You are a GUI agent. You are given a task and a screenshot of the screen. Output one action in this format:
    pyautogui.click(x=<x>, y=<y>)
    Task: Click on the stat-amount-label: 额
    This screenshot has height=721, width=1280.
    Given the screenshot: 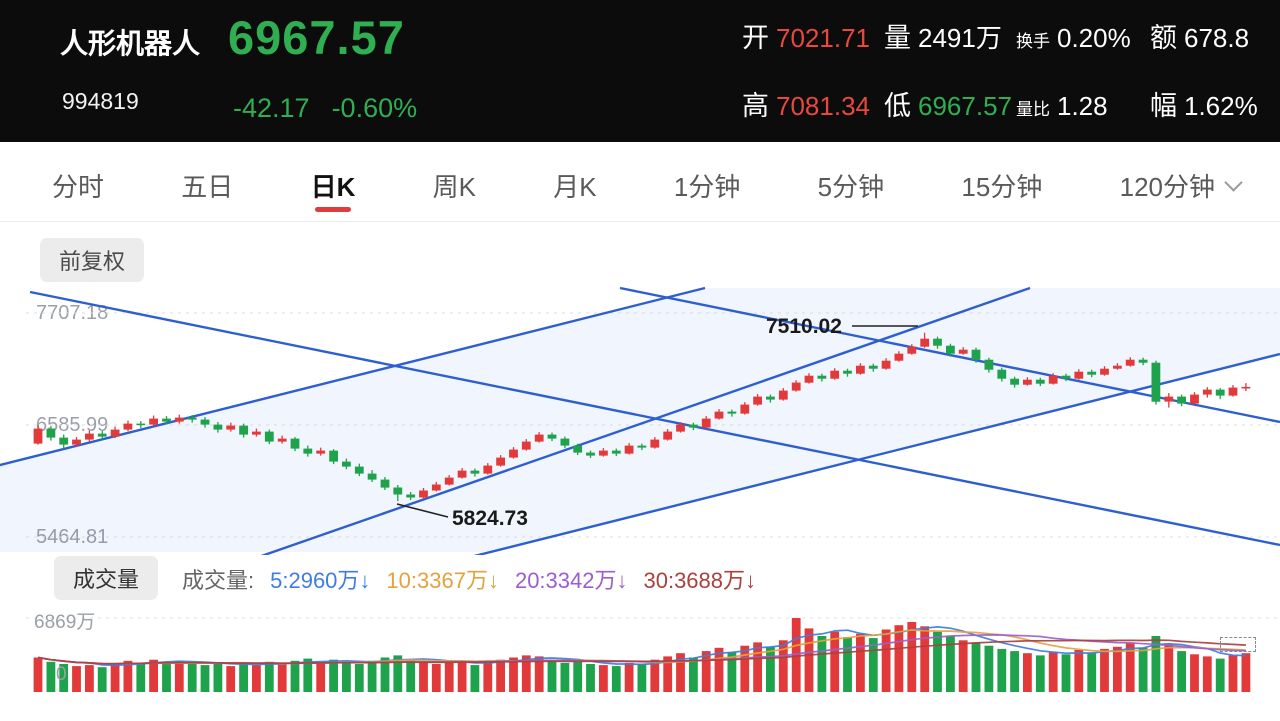 What is the action you would take?
    pyautogui.click(x=1163, y=38)
    